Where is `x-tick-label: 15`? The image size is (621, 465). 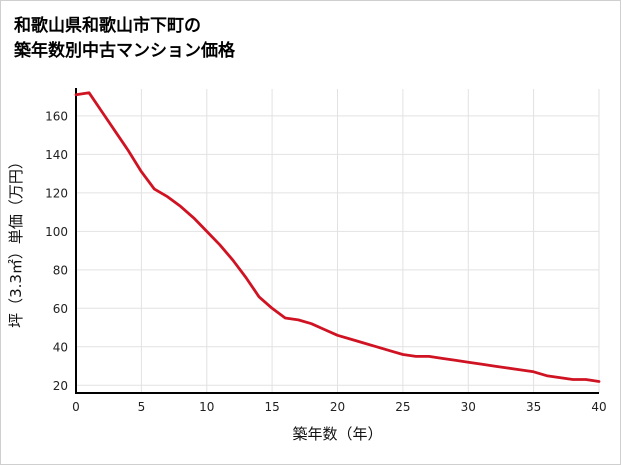
x-tick-label: 15 is located at coordinates (271, 407).